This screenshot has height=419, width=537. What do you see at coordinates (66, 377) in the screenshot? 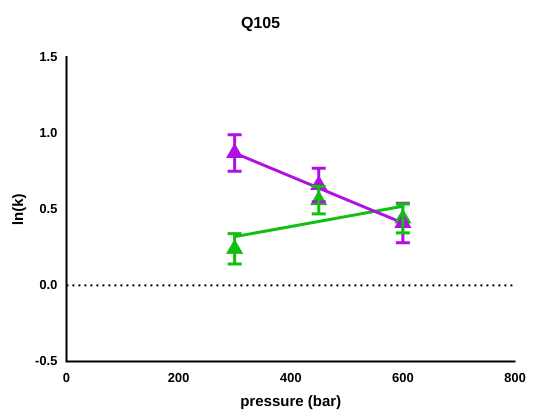
I see `x-tick-label: 0` at bounding box center [66, 377].